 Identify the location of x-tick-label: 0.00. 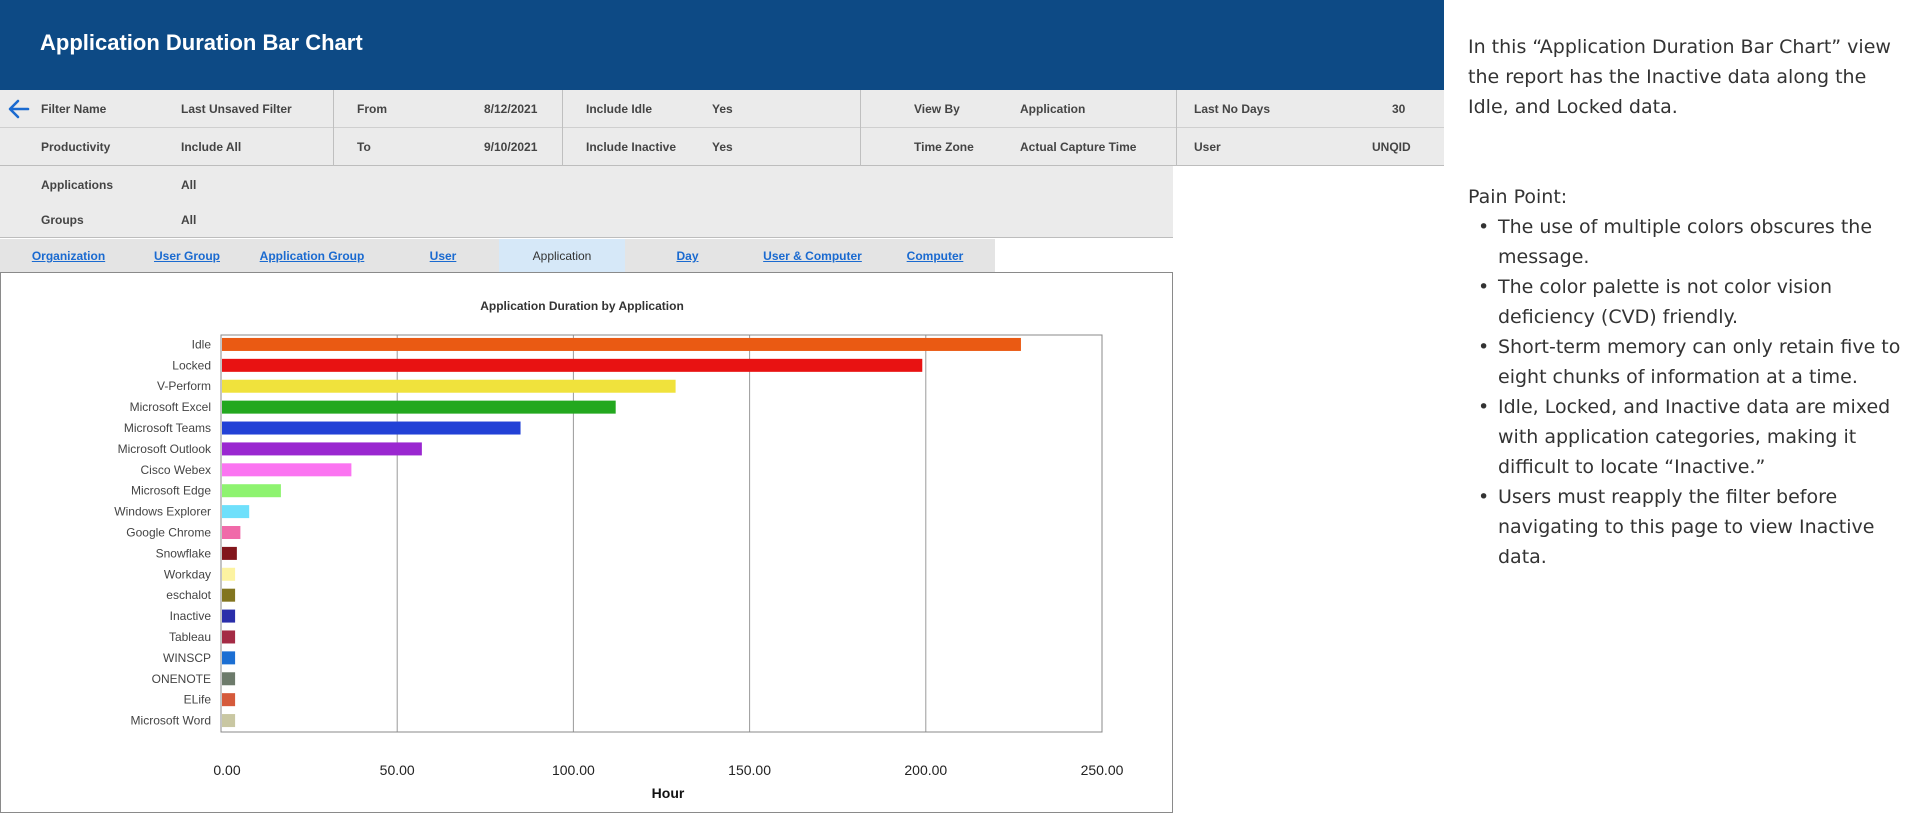
(226, 770).